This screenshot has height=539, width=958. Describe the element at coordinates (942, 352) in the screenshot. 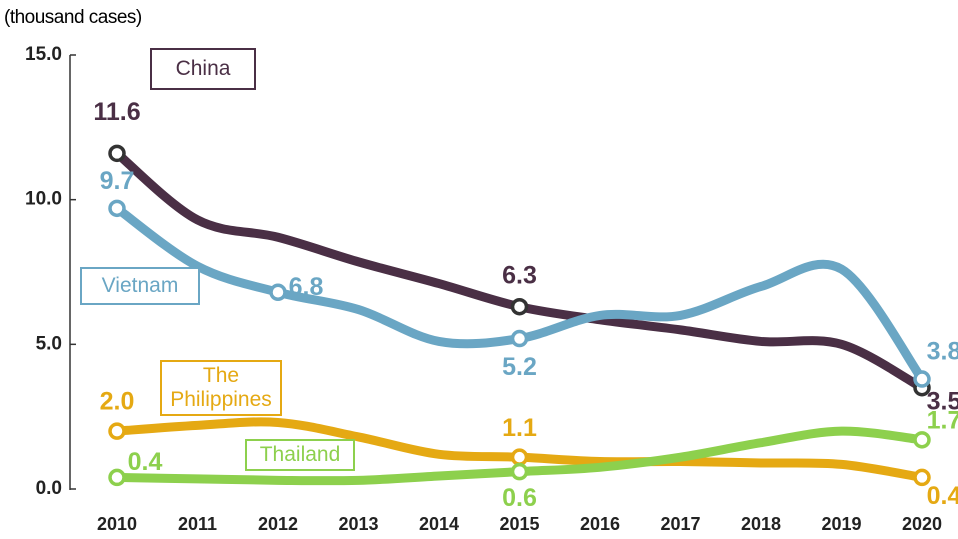

I see `data-label: 3.8` at that location.